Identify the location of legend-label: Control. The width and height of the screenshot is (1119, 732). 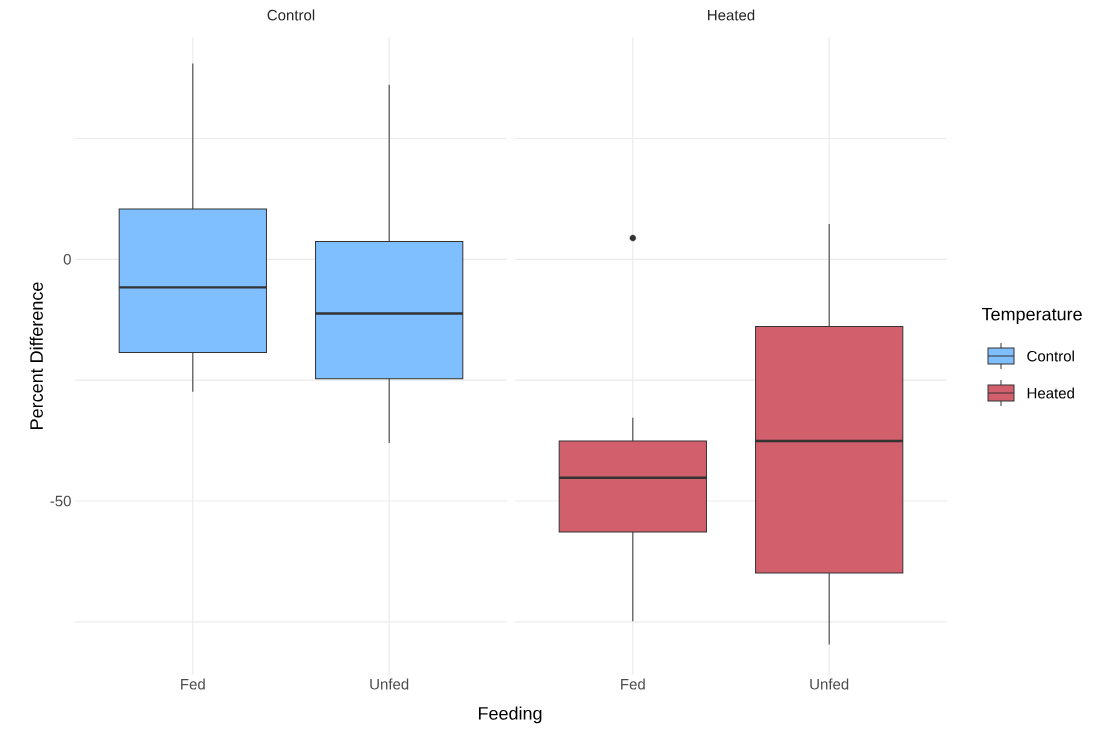
(1050, 356).